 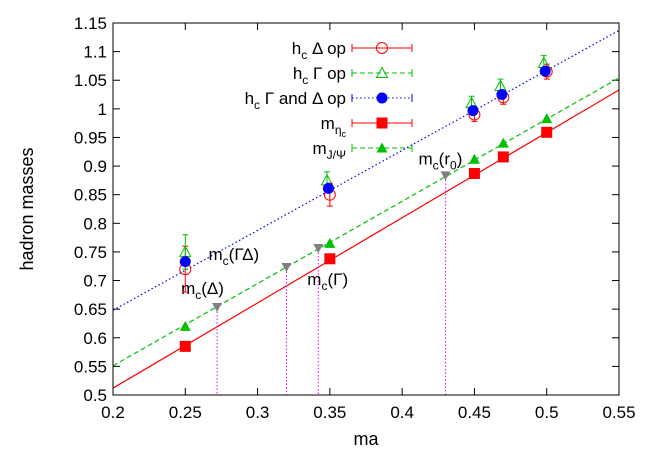 What do you see at coordinates (618, 412) in the screenshot?
I see `x-tick-label: 0.55` at bounding box center [618, 412].